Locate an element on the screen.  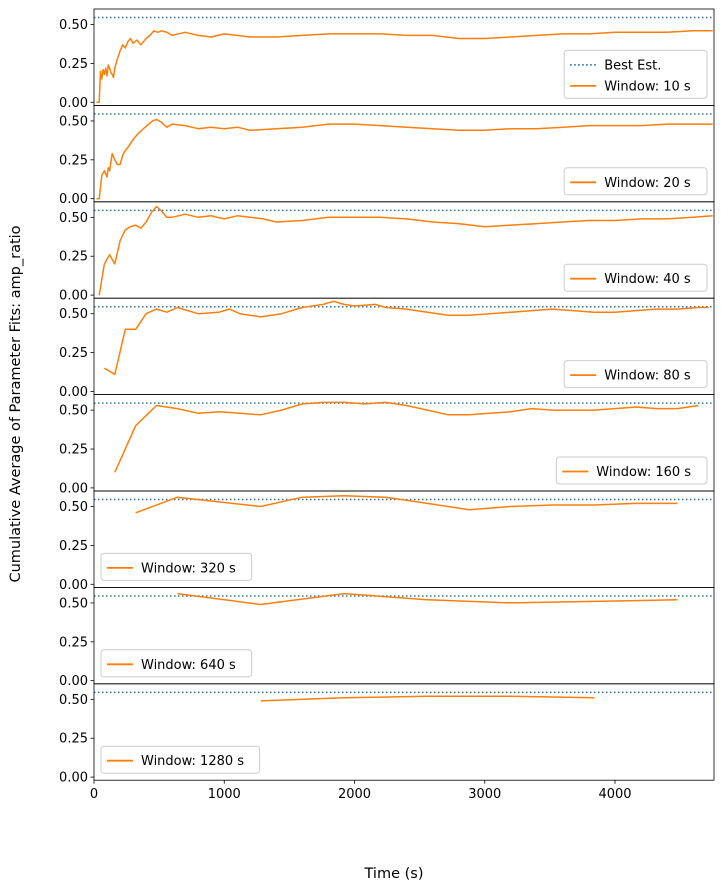
x-tick-label: 1000 is located at coordinates (224, 794).